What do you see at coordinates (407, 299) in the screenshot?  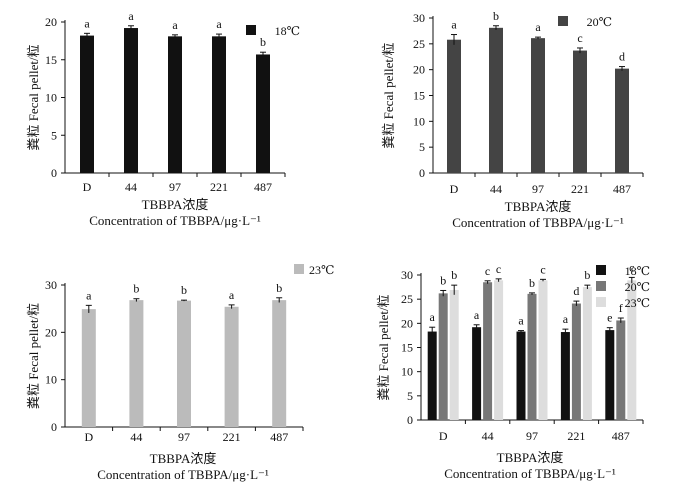 I see `y-tick-label: 25` at bounding box center [407, 299].